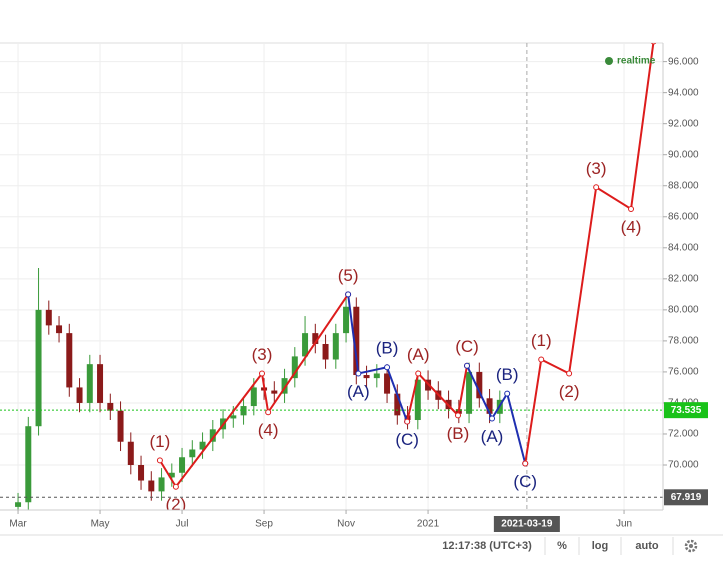  What do you see at coordinates (683, 154) in the screenshot?
I see `y-tick-label: 90.000` at bounding box center [683, 154].